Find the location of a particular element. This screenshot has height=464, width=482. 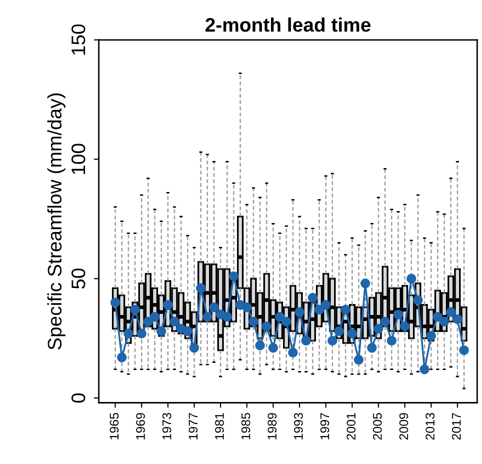

x-tick-label: 1969 is located at coordinates (140, 426).